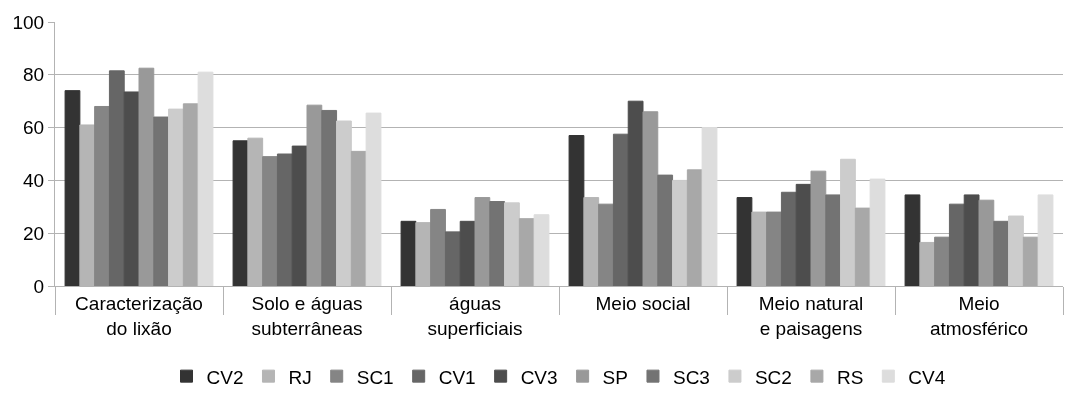  Describe the element at coordinates (475, 315) in the screenshot. I see `x-tick-label: águas superficiais` at that location.